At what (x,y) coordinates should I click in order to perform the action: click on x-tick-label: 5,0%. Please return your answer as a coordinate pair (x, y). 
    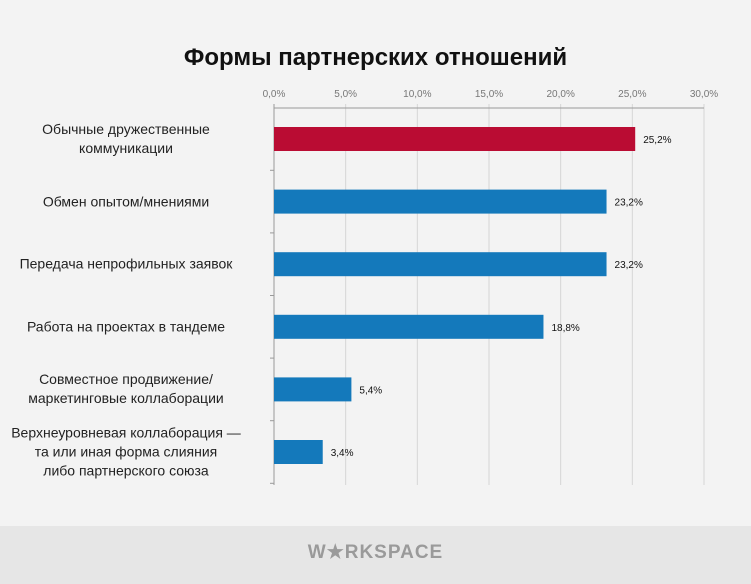
    Looking at the image, I should click on (345, 94).